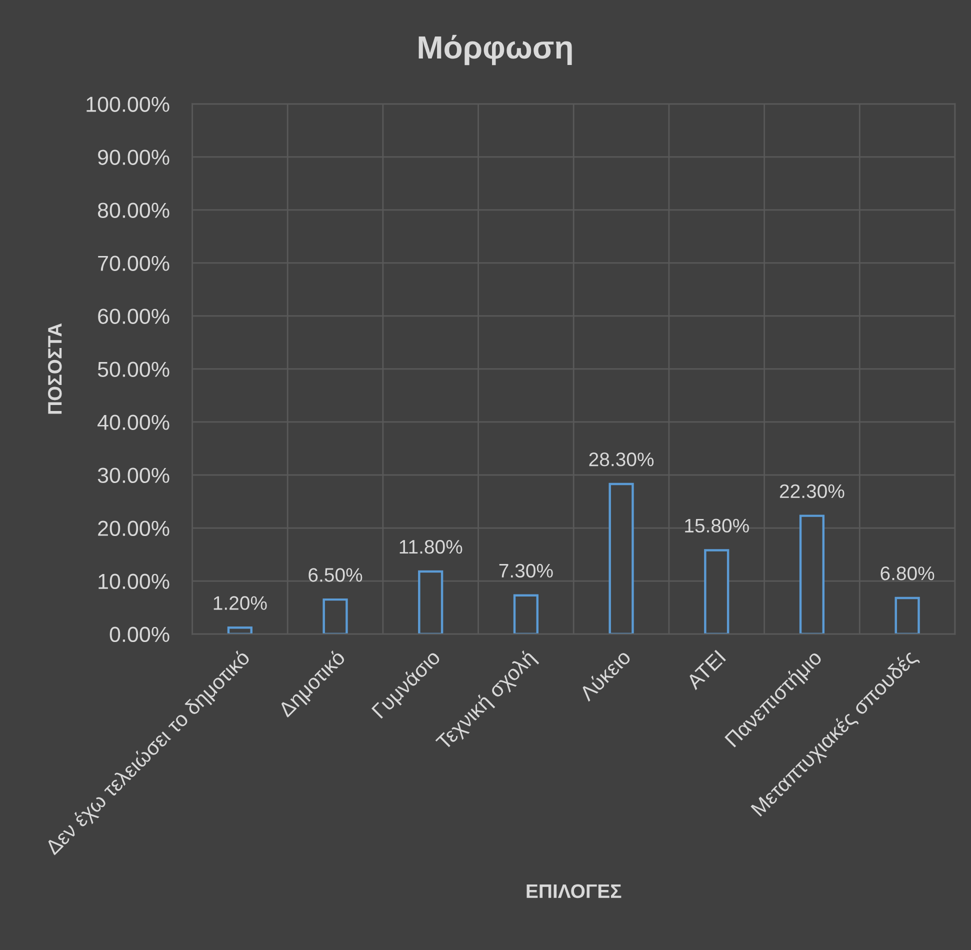 The image size is (971, 950). I want to click on data-label: 11.80%, so click(431, 547).